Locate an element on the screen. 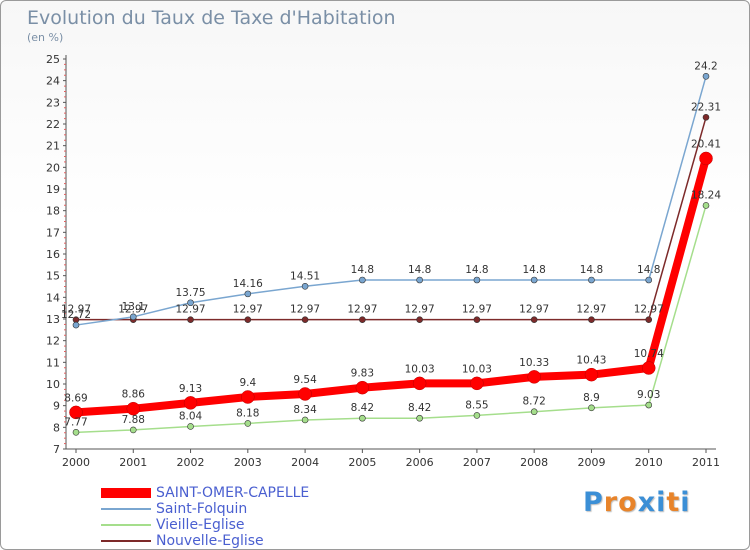 The height and width of the screenshot is (550, 750). y-tick-label: 20 is located at coordinates (53, 167).